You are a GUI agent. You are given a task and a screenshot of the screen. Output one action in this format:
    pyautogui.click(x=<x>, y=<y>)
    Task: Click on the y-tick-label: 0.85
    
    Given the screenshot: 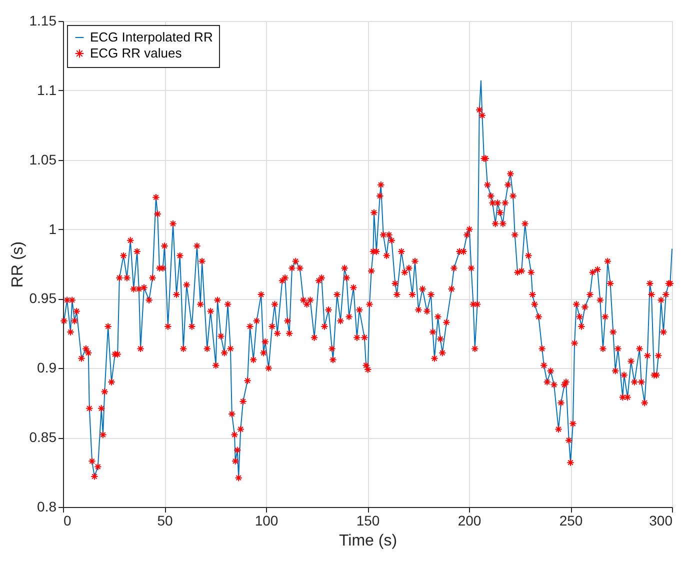 What is the action you would take?
    pyautogui.click(x=43, y=437)
    